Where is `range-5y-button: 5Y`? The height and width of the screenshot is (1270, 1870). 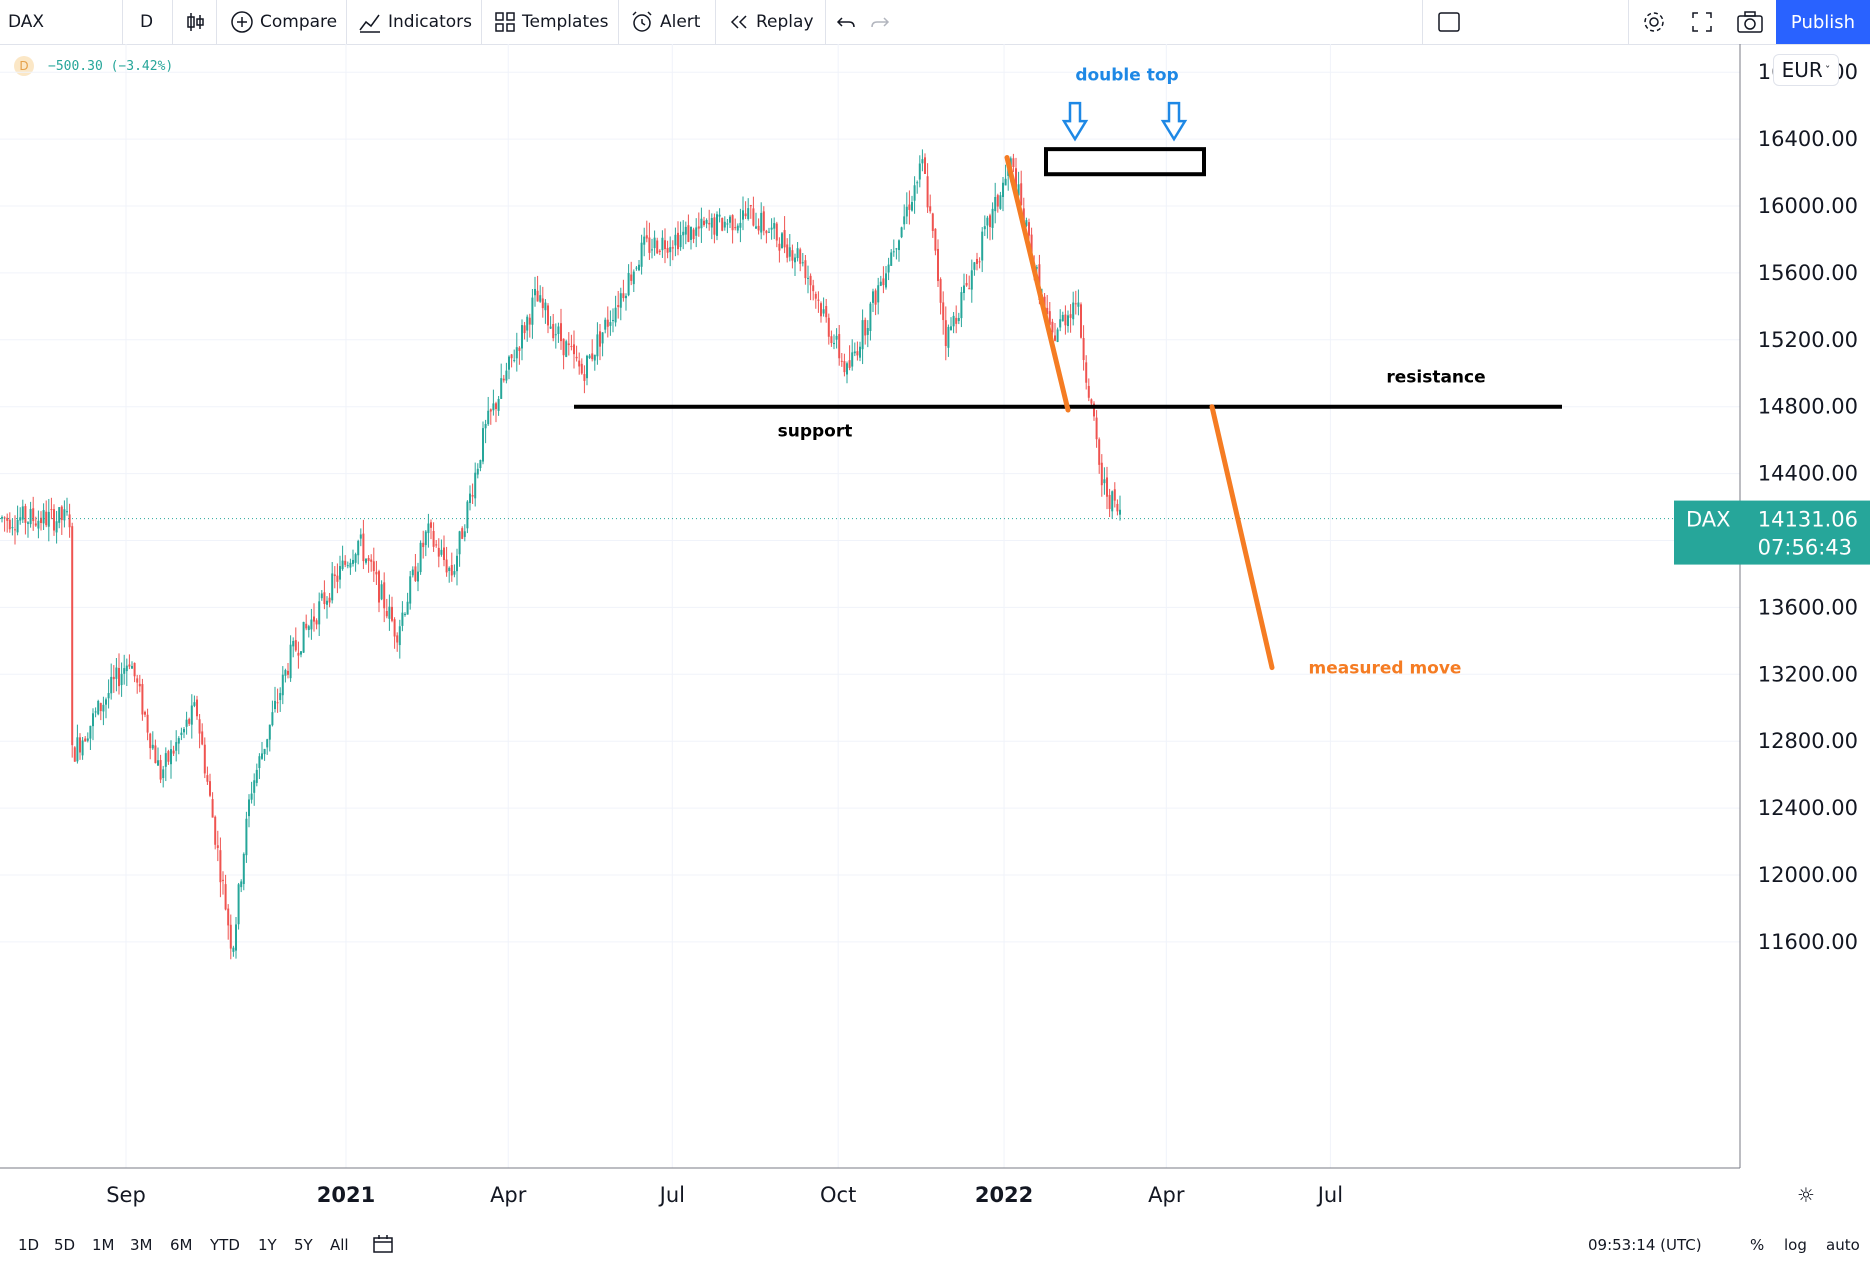 range-5y-button: 5Y is located at coordinates (303, 1245).